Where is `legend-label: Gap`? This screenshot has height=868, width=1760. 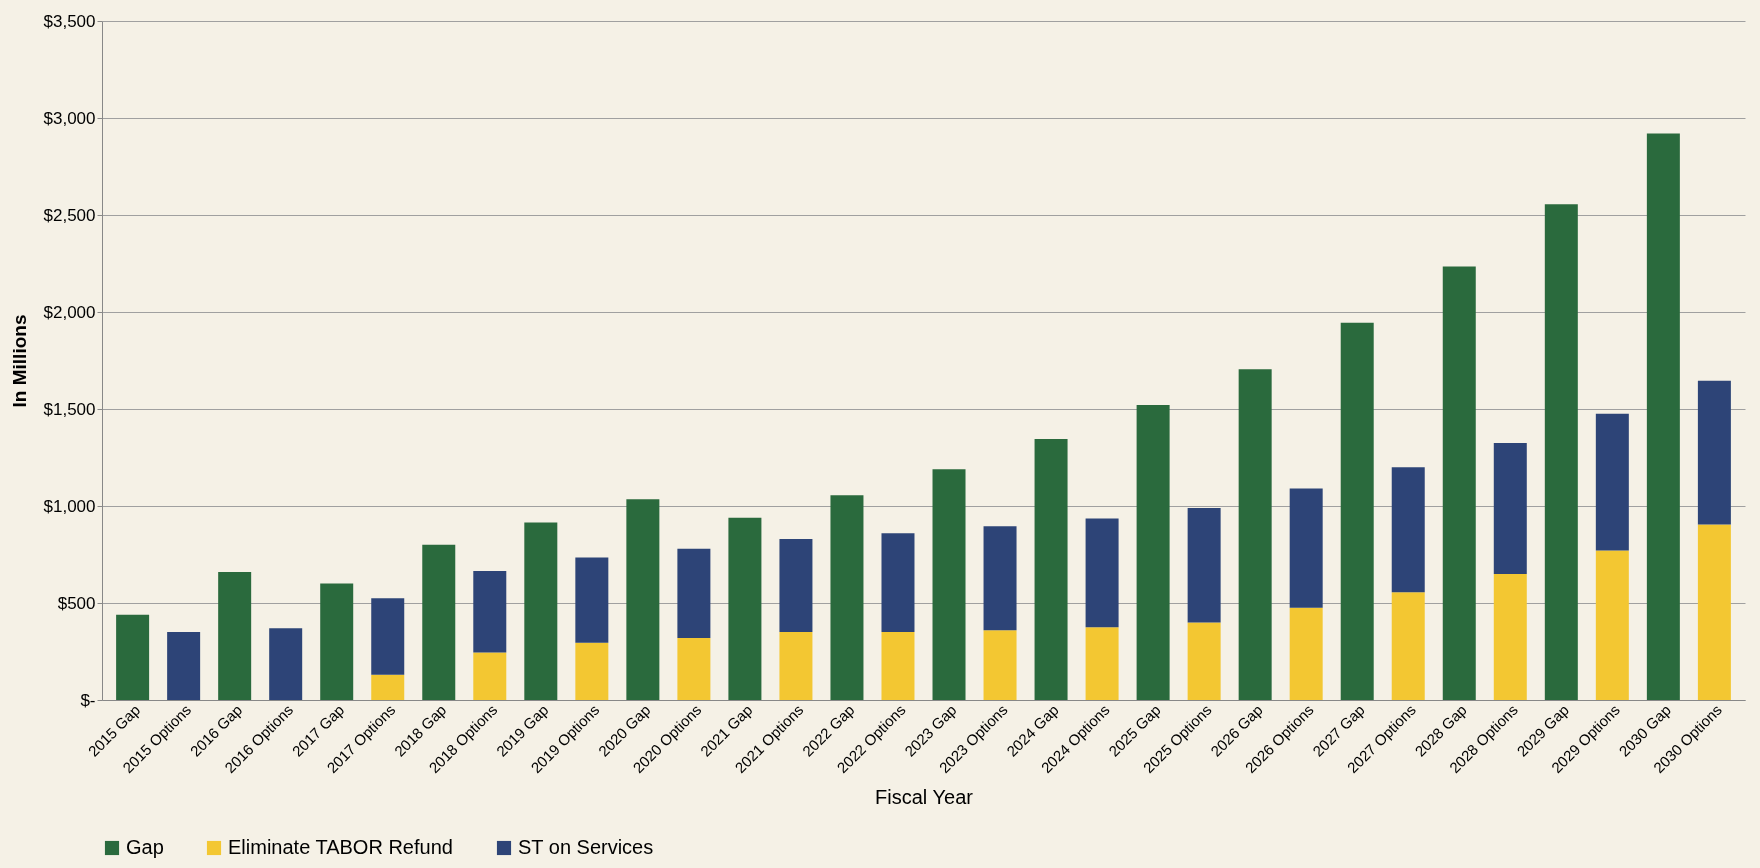
legend-label: Gap is located at coordinates (145, 847).